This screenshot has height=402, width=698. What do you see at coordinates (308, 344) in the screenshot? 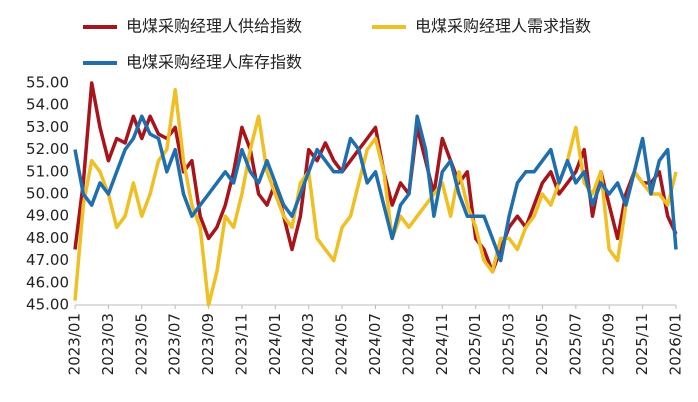
I see `x-tick-label: 2024/03` at bounding box center [308, 344].